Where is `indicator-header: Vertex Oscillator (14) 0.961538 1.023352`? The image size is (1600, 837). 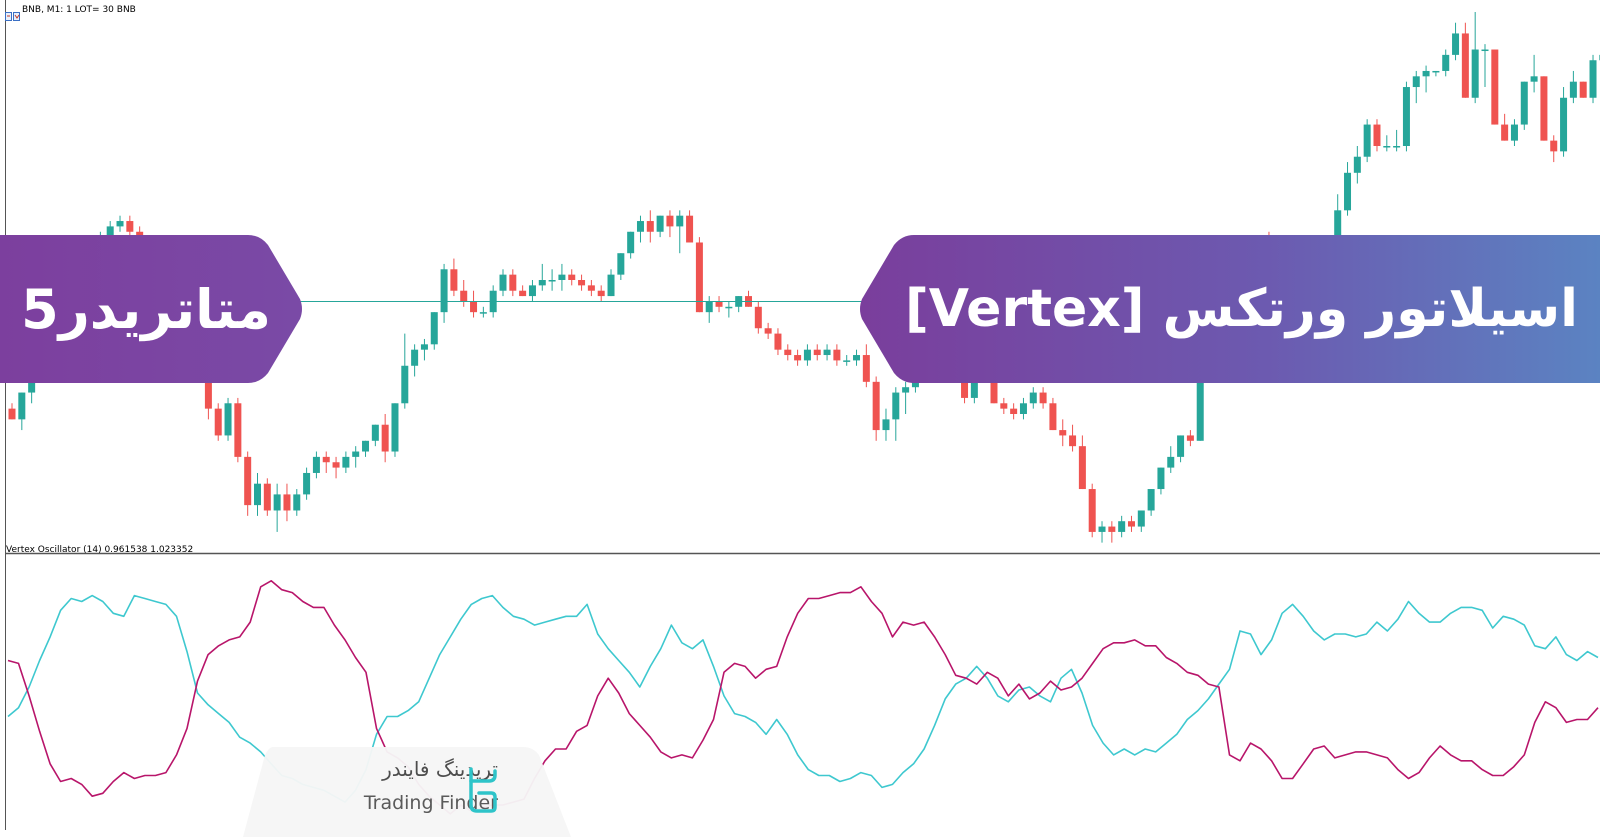 indicator-header: Vertex Oscillator (14) 0.961538 1.023352 is located at coordinates (99, 550).